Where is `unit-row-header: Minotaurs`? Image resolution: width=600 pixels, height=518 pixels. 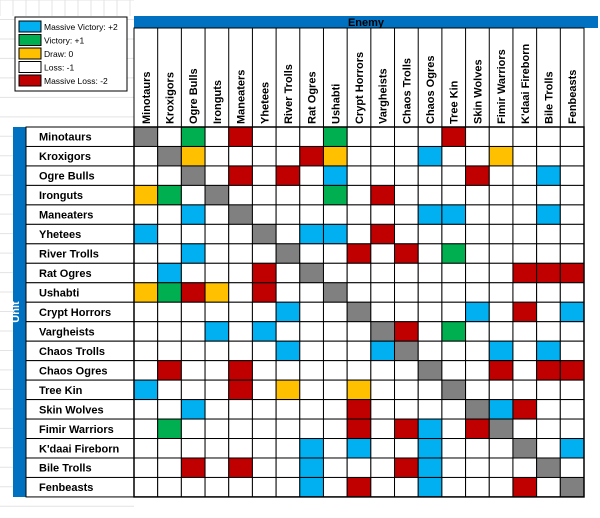 unit-row-header: Minotaurs is located at coordinates (65, 138).